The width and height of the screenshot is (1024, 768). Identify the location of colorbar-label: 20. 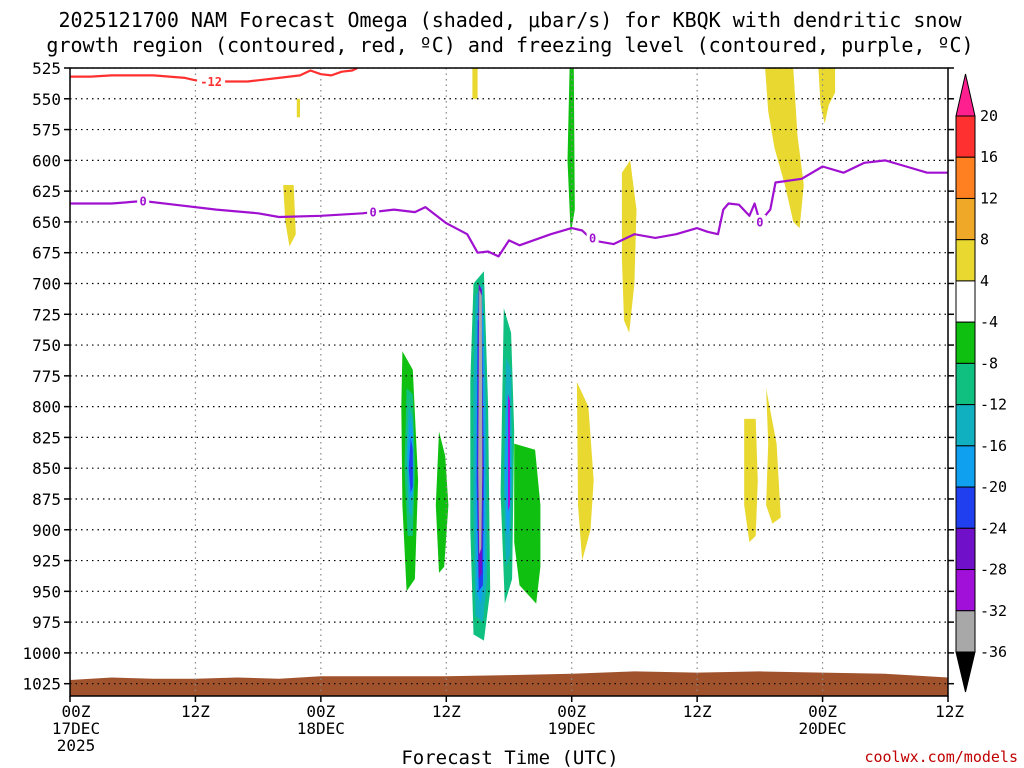
(989, 116).